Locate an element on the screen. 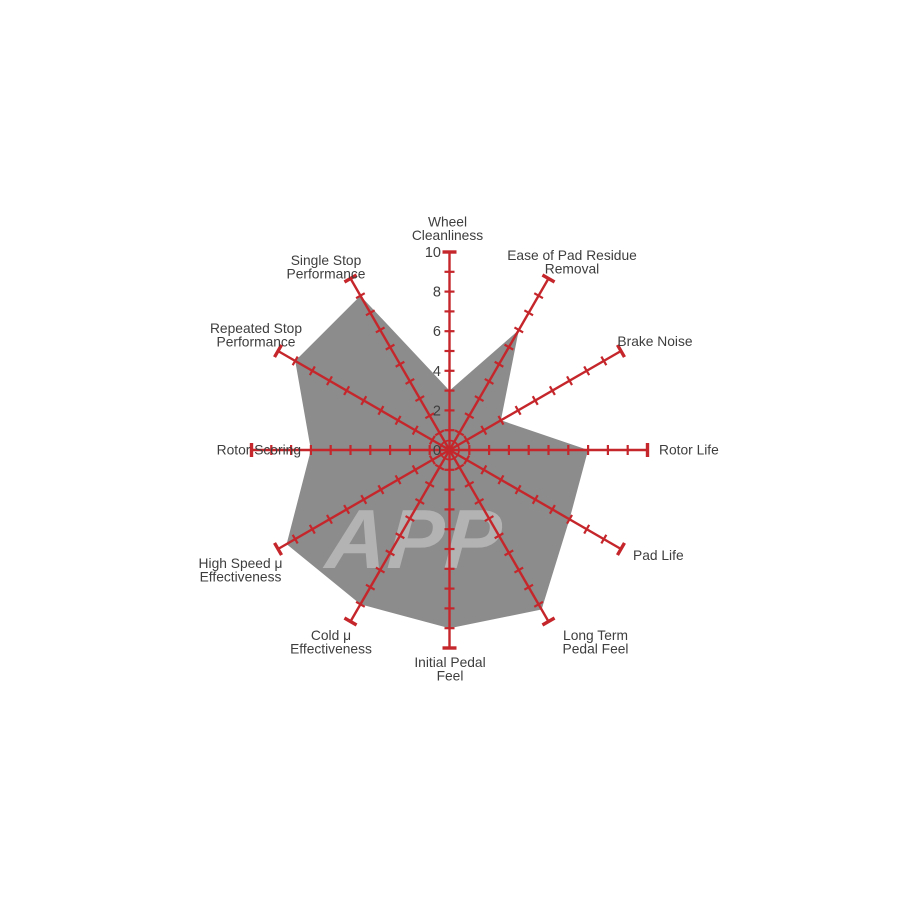  category-label-8: High Speed μ Effectiveness is located at coordinates (241, 570).